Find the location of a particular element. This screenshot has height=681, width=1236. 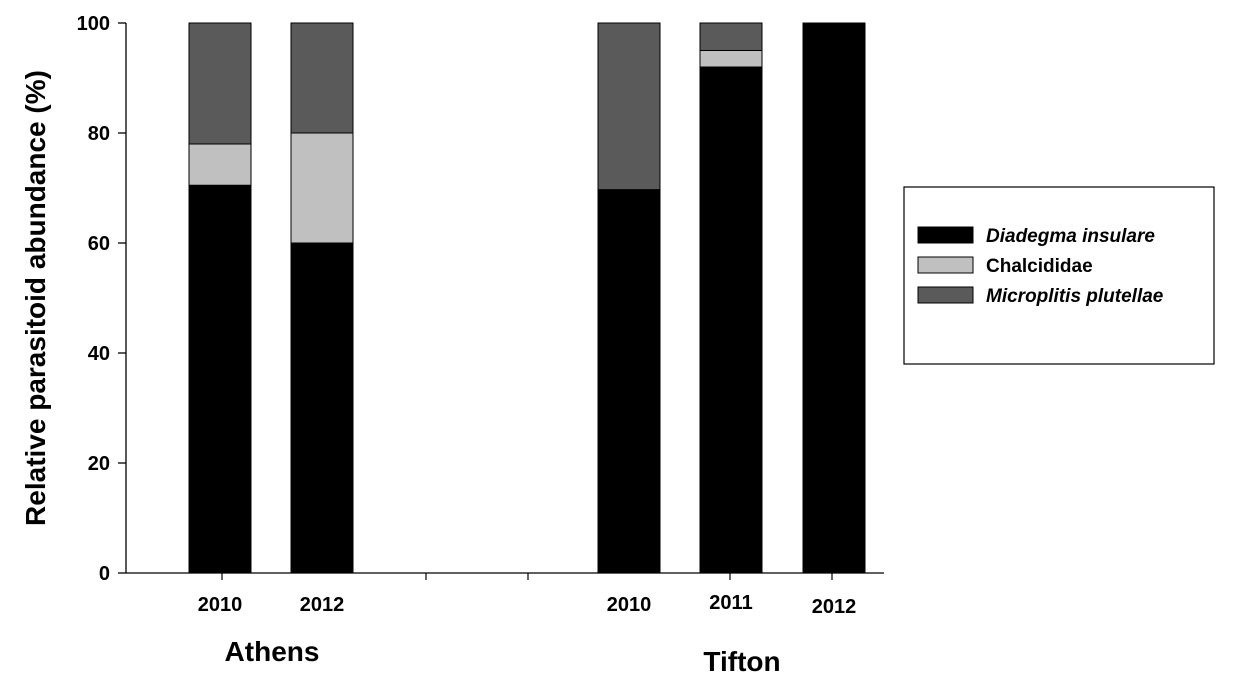

legend-label: Microplitis plutellae is located at coordinates (1075, 296).